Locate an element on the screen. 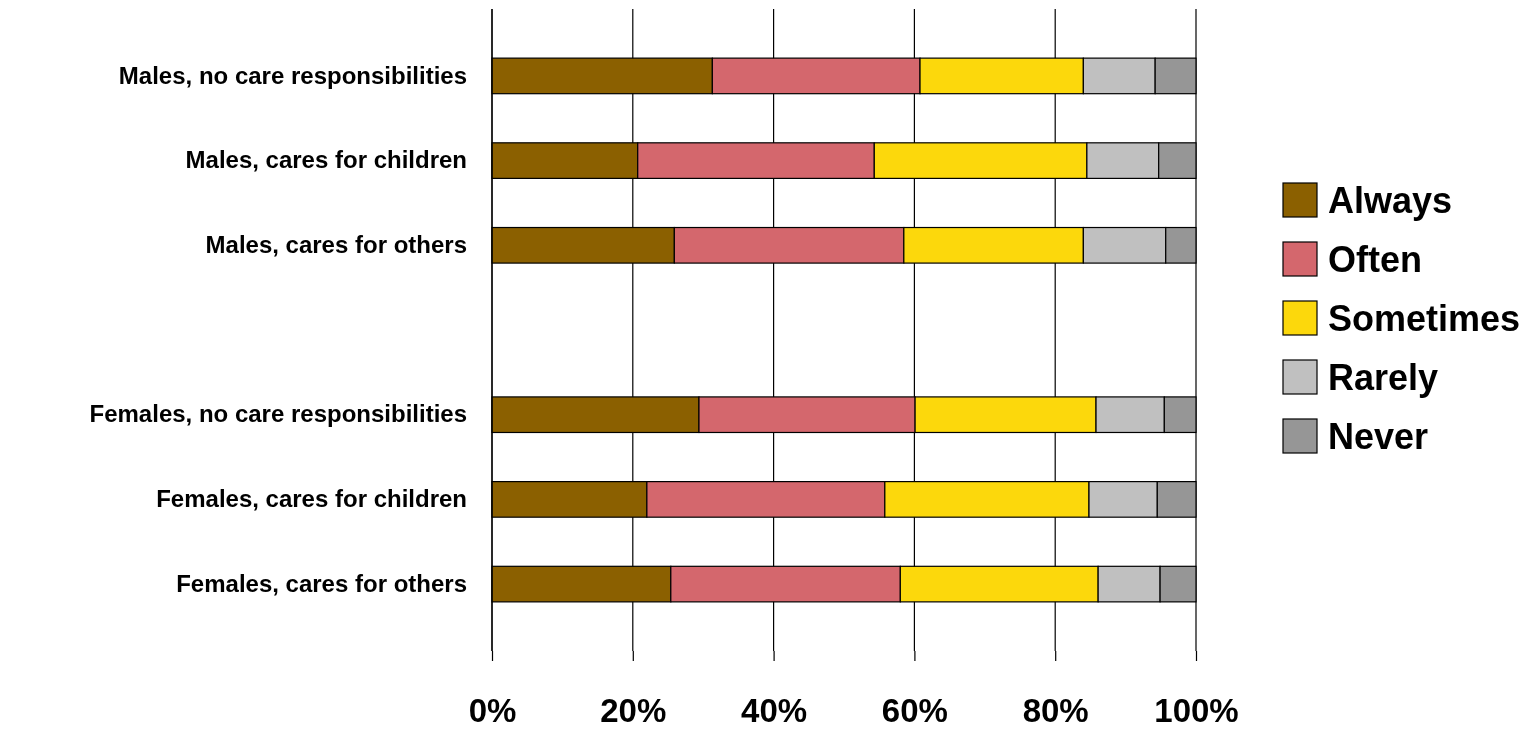  x-tick-label: 60% is located at coordinates (914, 711).